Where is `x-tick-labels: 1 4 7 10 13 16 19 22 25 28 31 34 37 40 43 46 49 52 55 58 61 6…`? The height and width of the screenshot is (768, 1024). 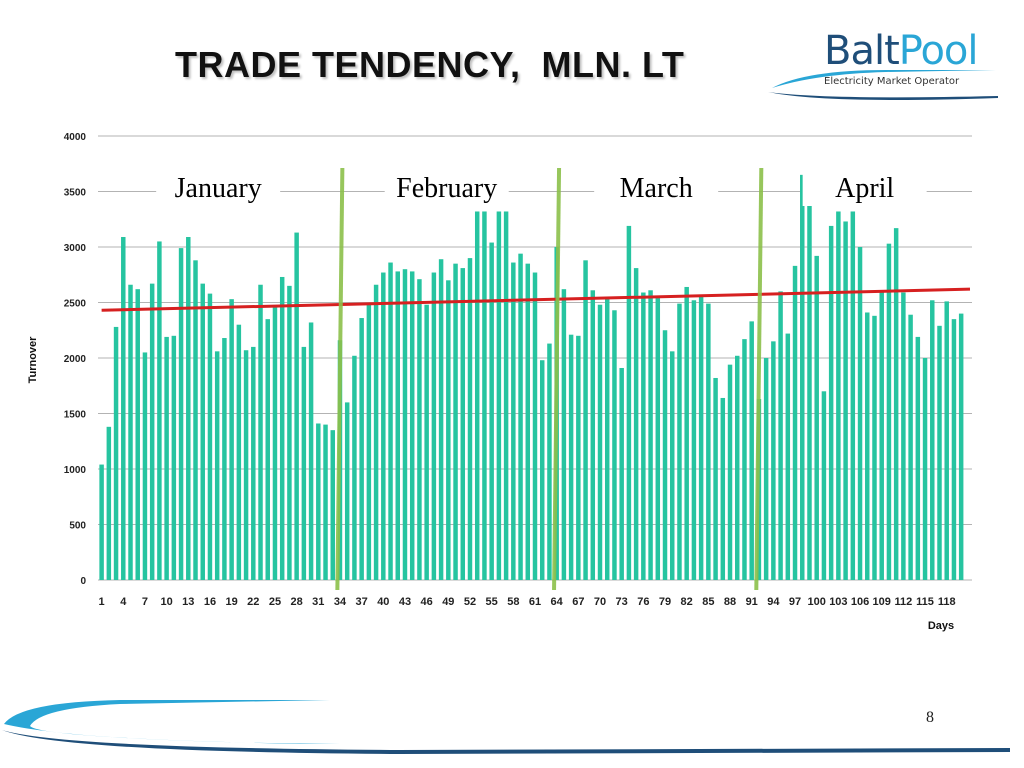
x-tick-labels: 1 4 7 10 13 16 19 22 25 28 31 34 37 40 43 46 49 52 55 58 61 6… is located at coordinates (527, 602).